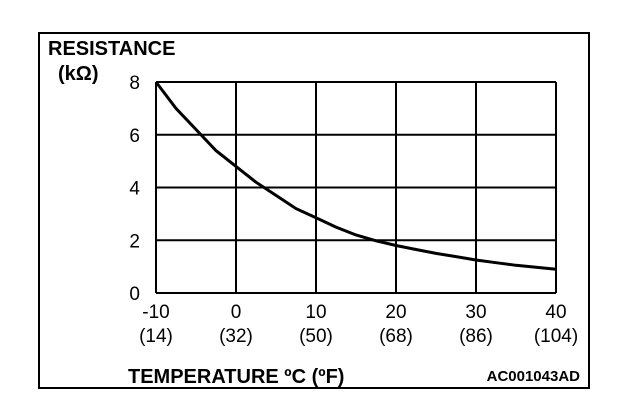  What do you see at coordinates (396, 336) in the screenshot?
I see `x-tick-label-fahrenheit: (68)` at bounding box center [396, 336].